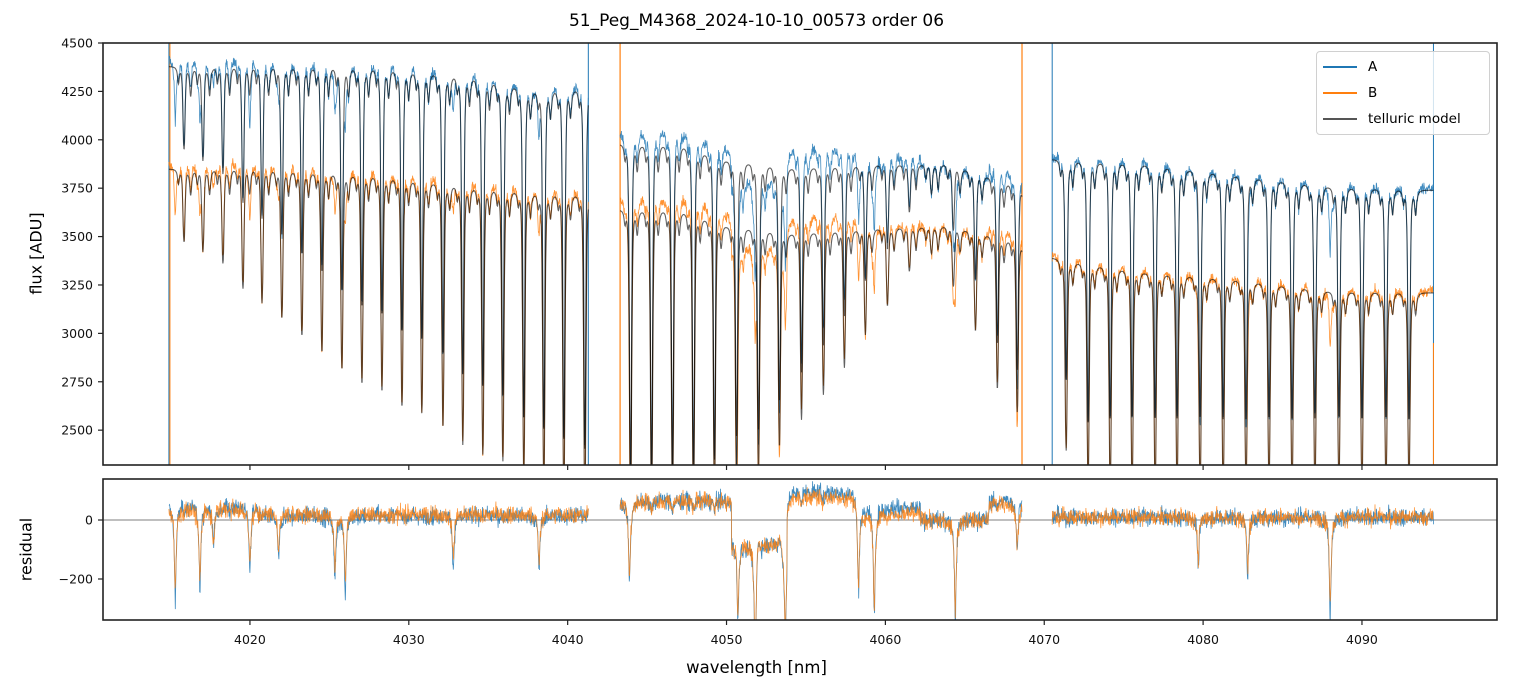 This screenshot has width=1513, height=696. What do you see at coordinates (1340, 119) in the screenshot?
I see `legend-swatch-telluric` at bounding box center [1340, 119].